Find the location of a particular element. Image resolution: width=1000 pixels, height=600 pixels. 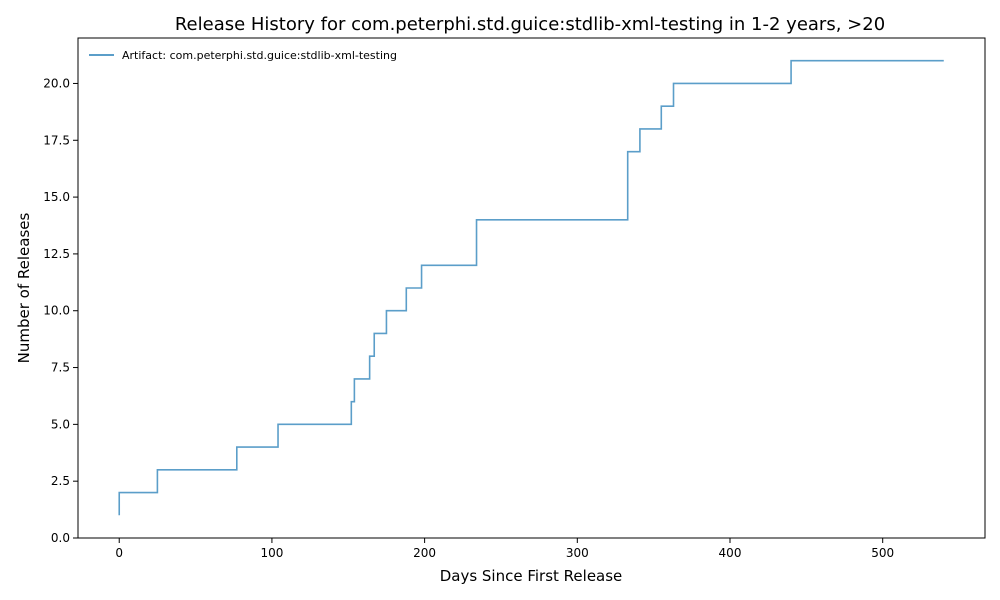

y-tick-label: 2.5 is located at coordinates (60, 481).